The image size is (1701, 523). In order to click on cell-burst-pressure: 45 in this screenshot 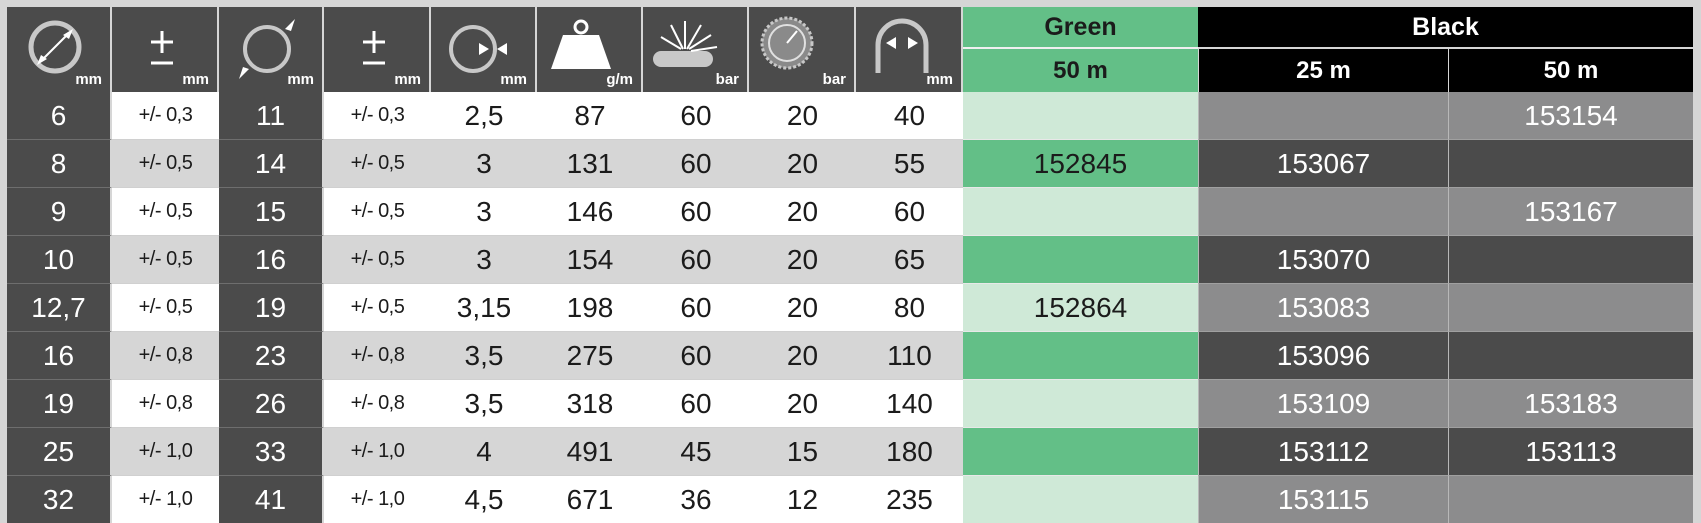, I will do `click(696, 451)`.